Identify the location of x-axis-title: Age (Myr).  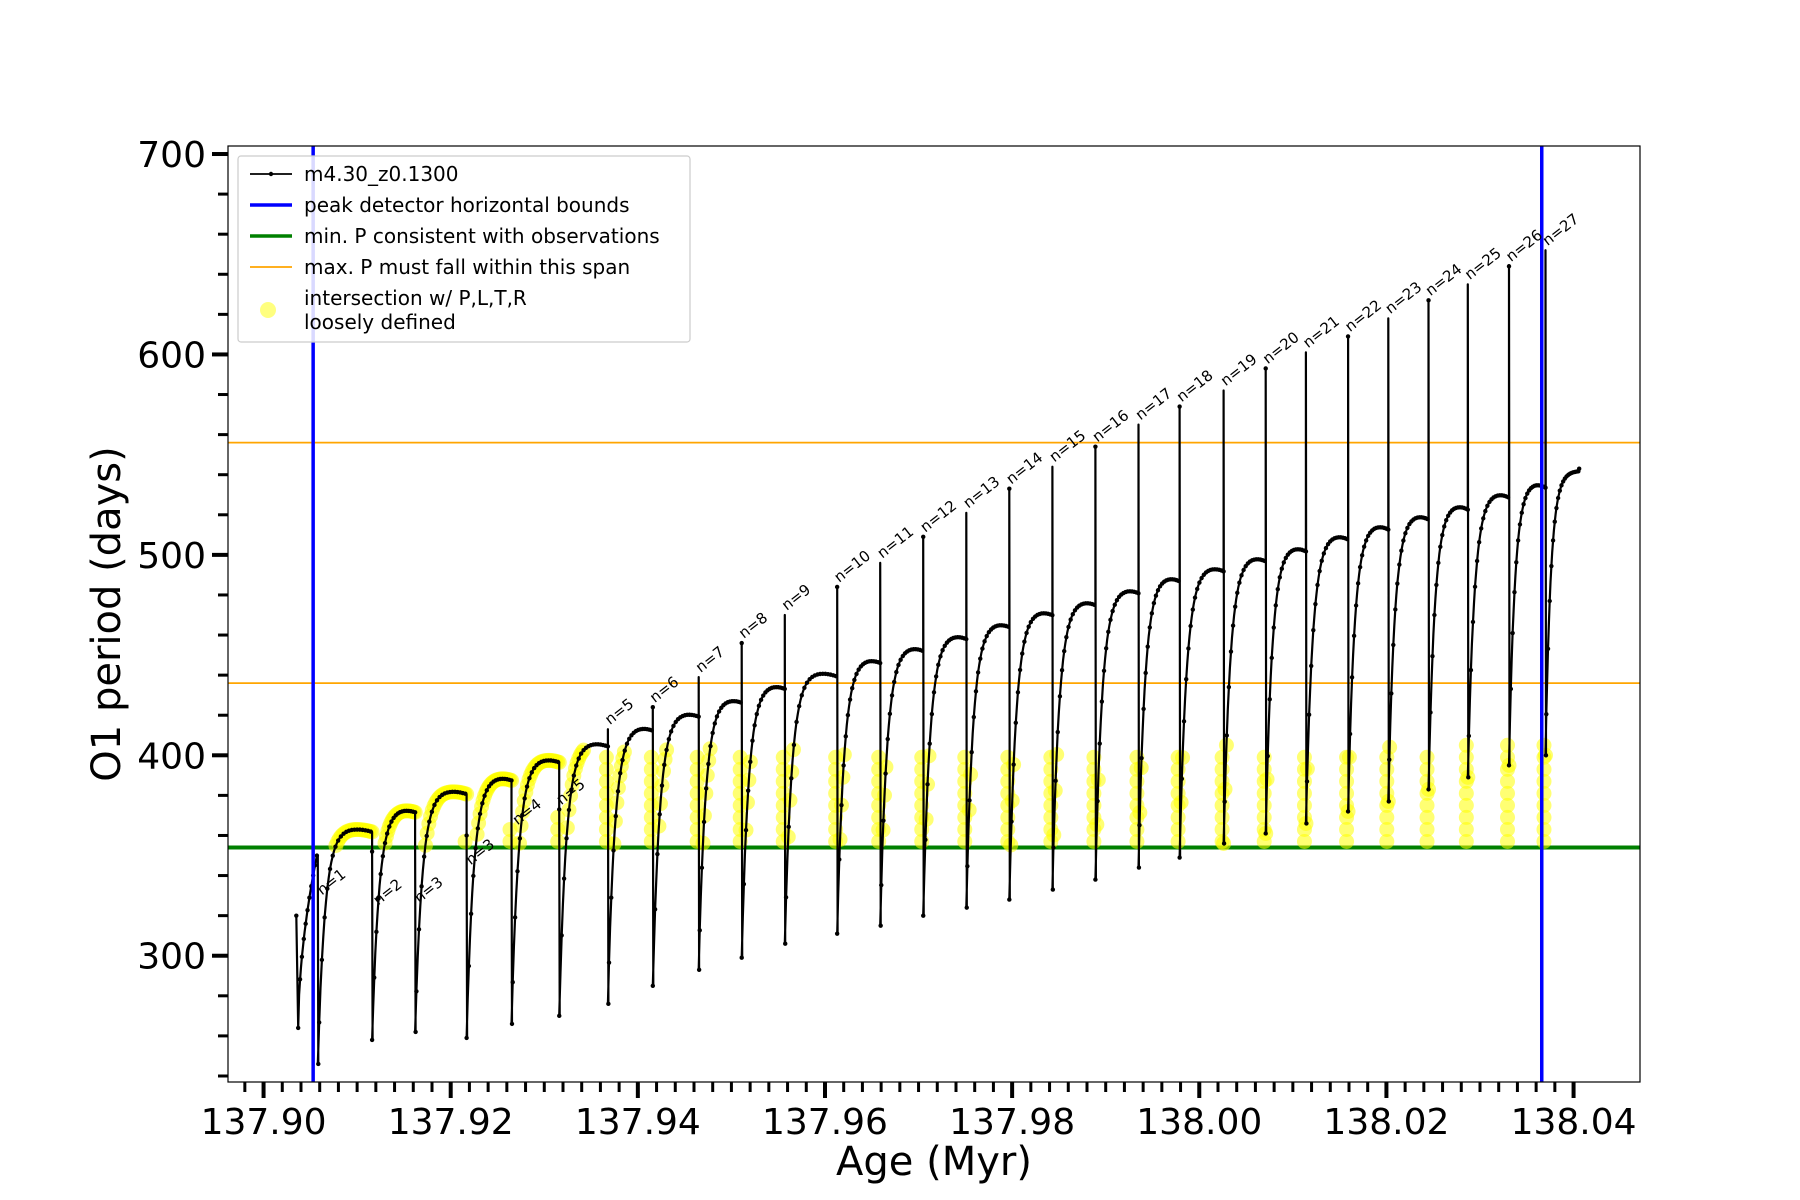
(934, 1162).